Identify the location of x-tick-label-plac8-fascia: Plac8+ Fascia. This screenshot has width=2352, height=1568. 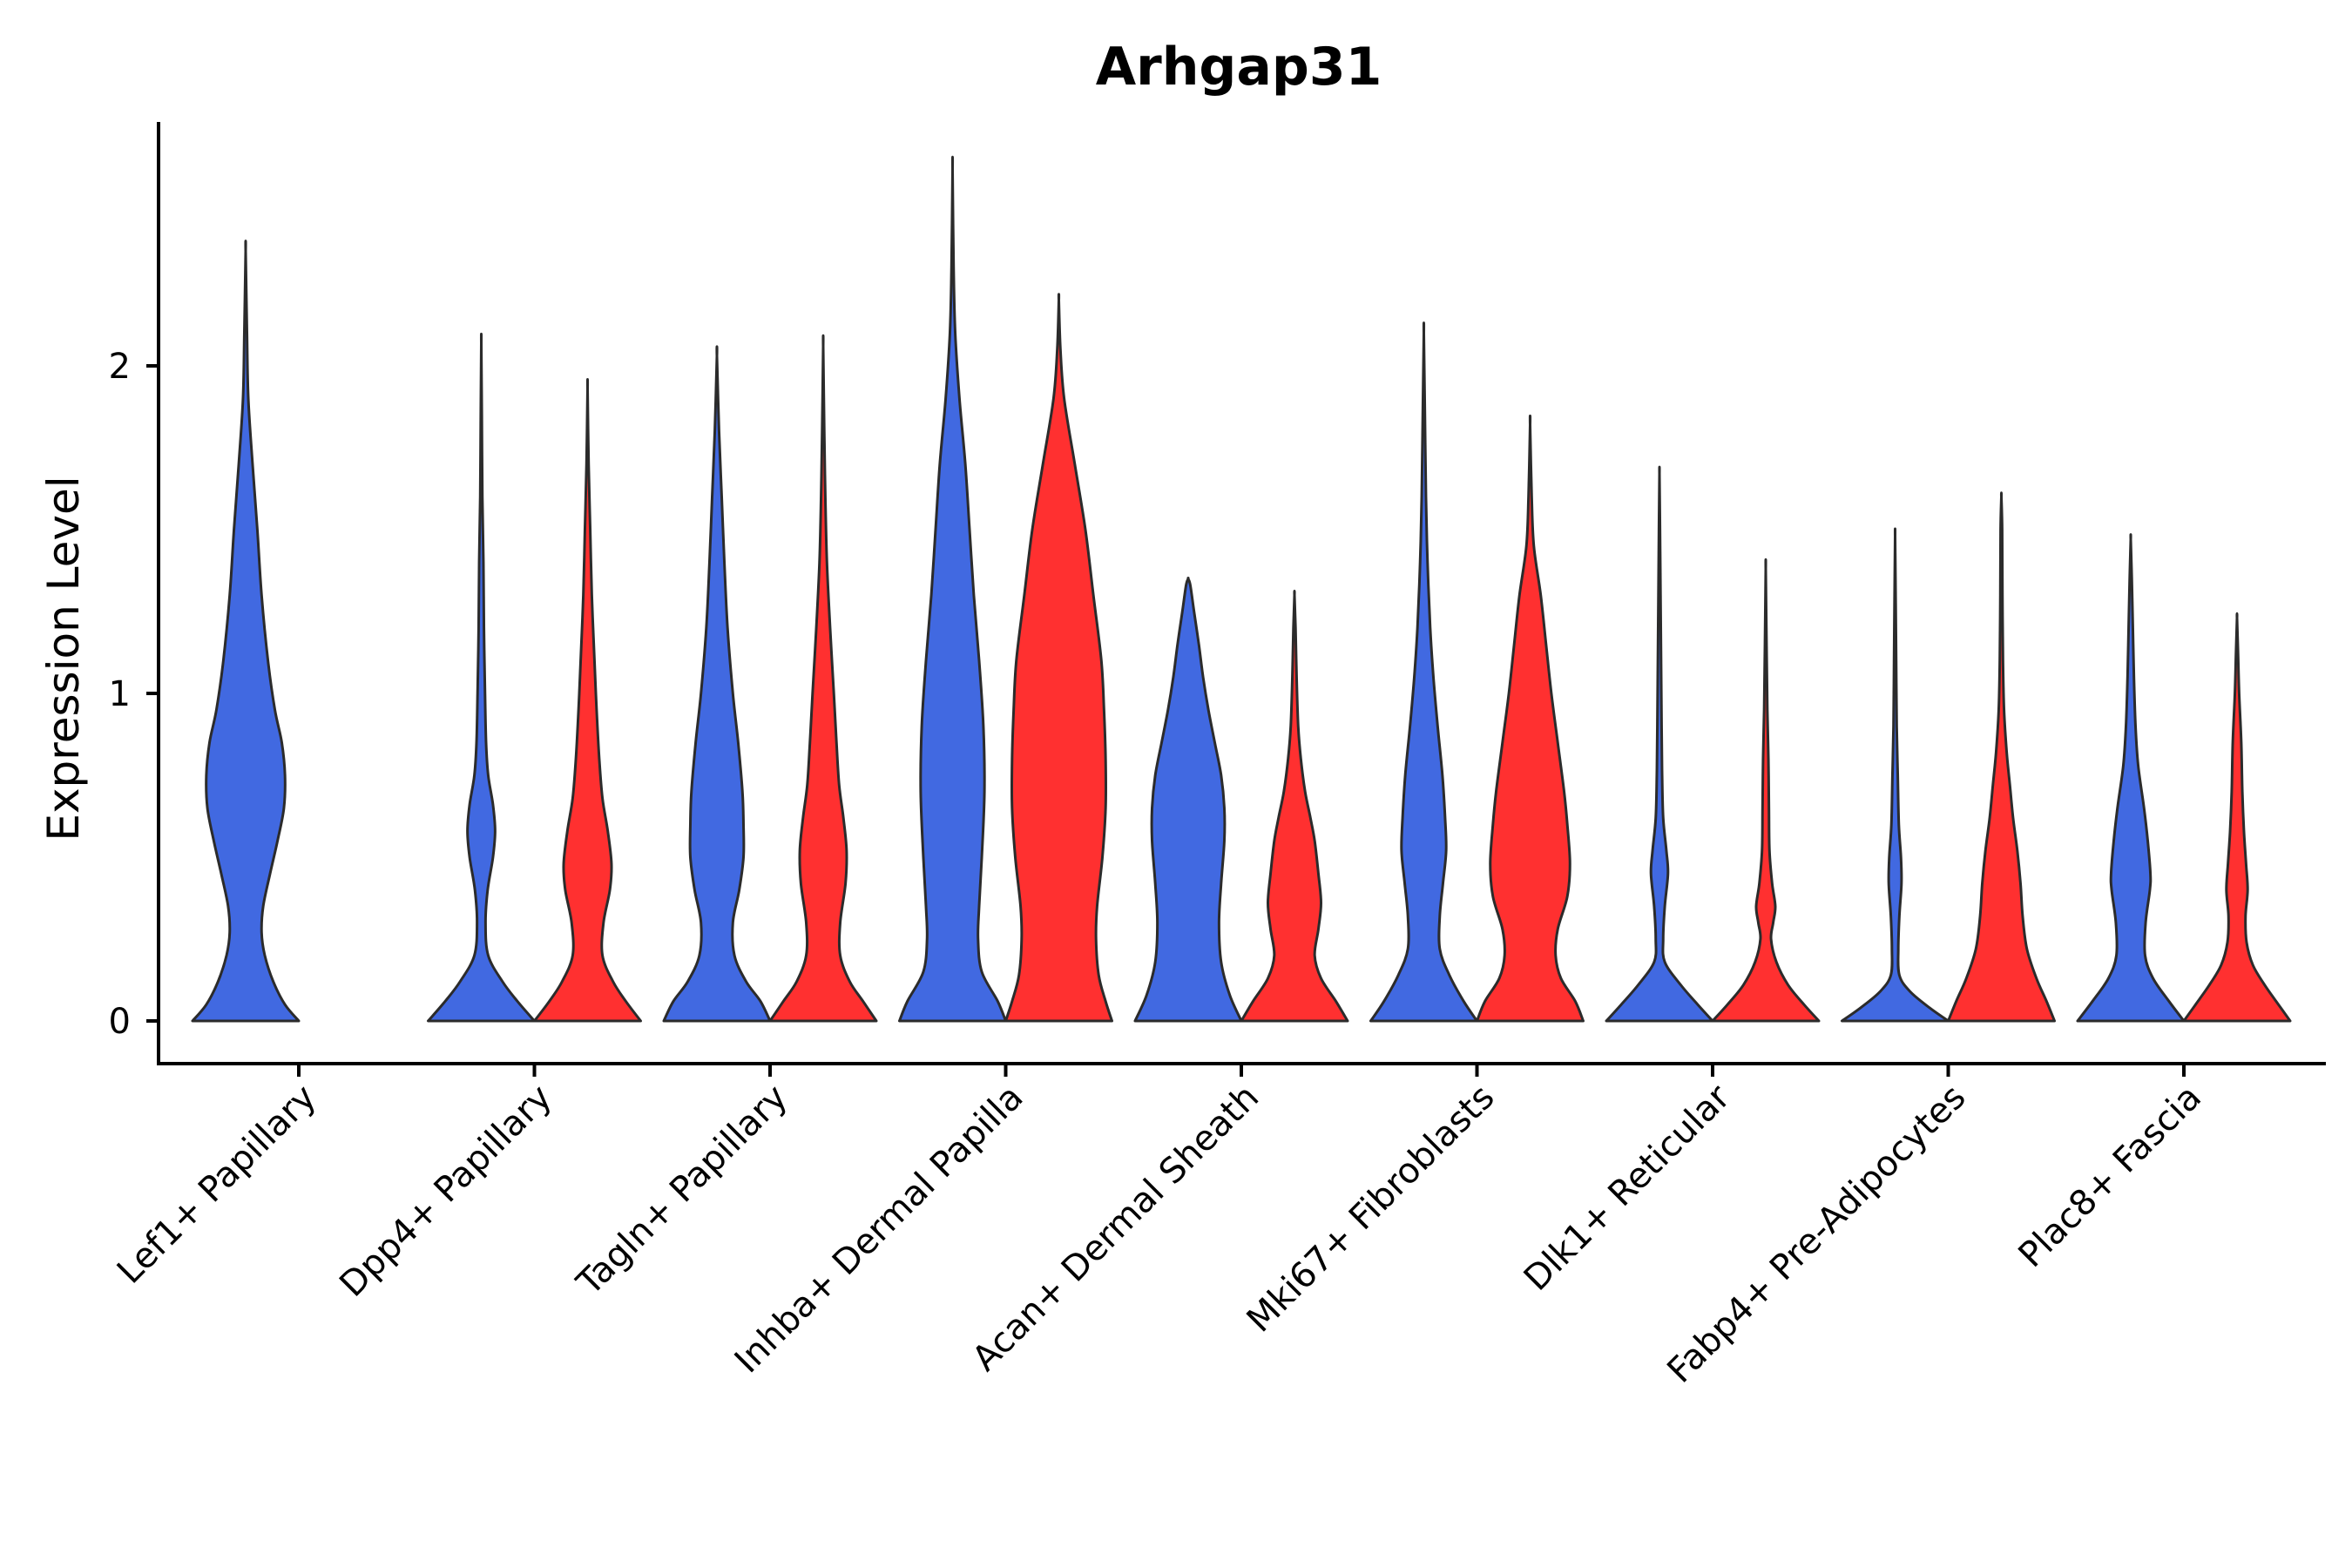
(2110, 1177).